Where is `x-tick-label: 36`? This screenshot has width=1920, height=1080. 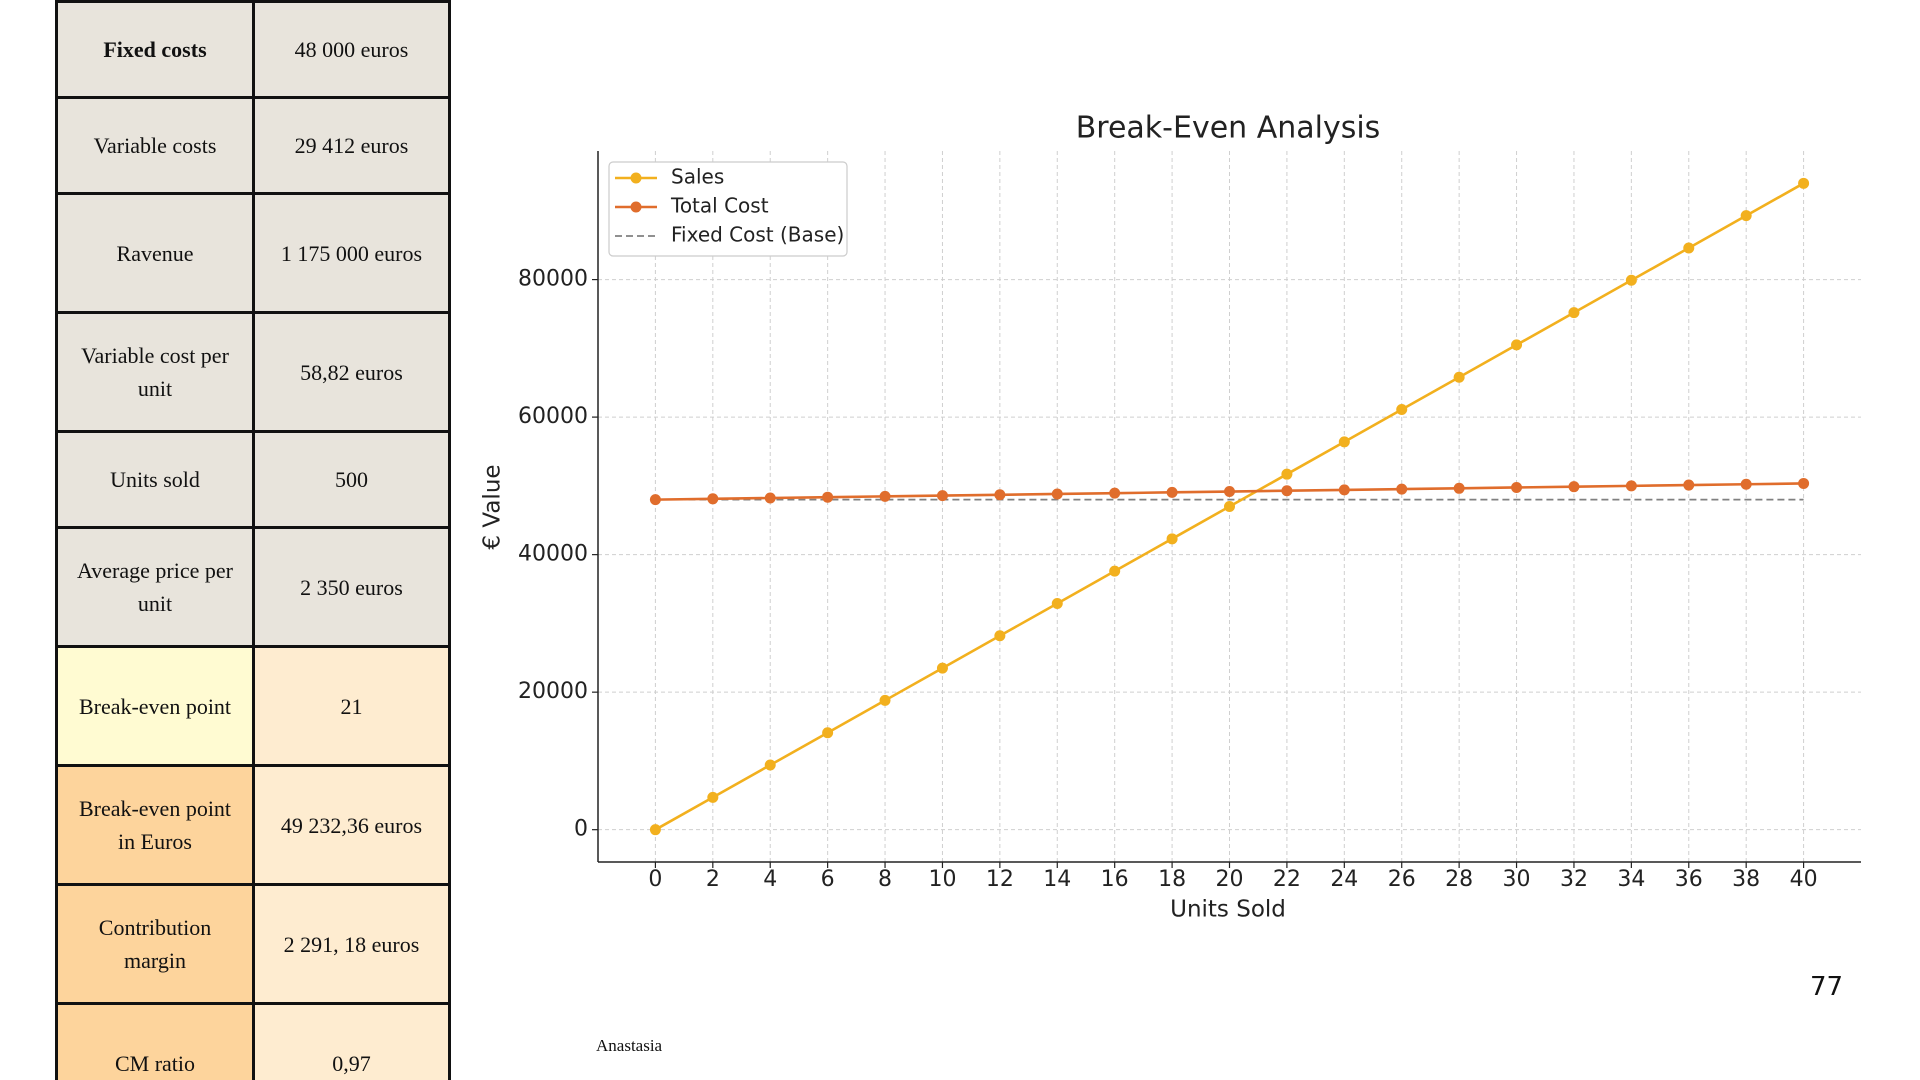 x-tick-label: 36 is located at coordinates (1689, 879).